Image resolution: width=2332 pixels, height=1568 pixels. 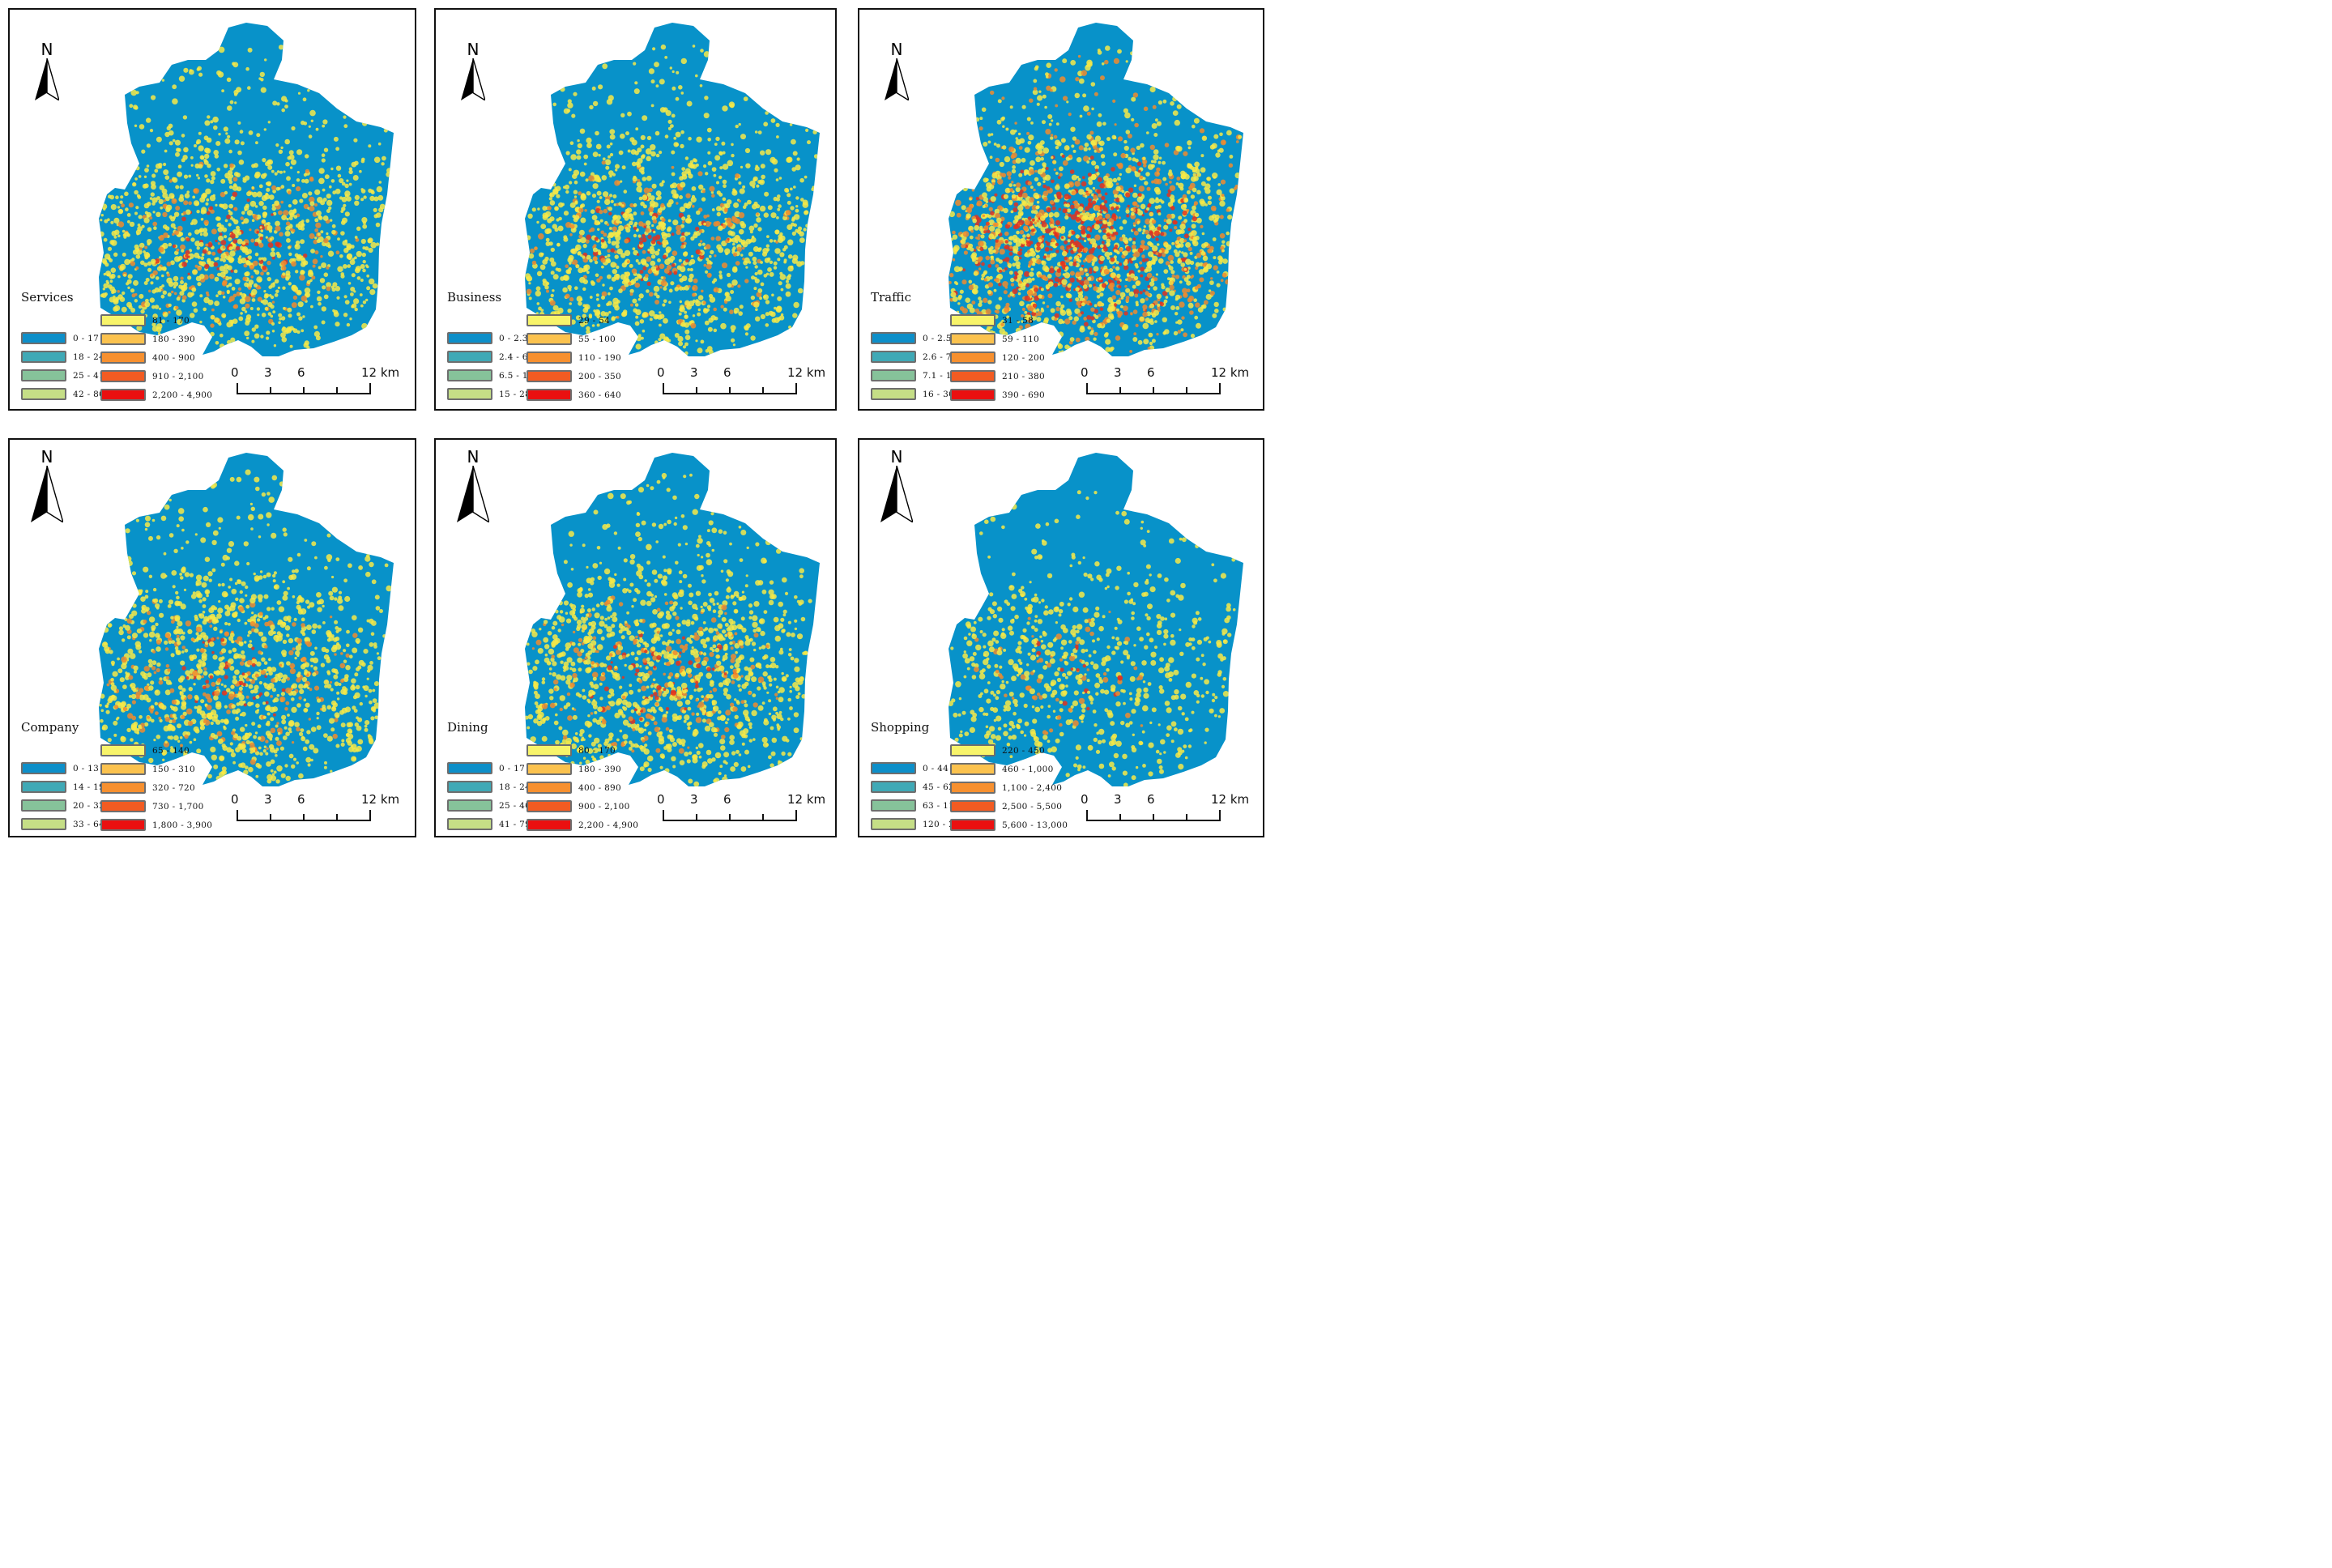 I want to click on legend-item: 7.1 - 15, so click(x=914, y=375).